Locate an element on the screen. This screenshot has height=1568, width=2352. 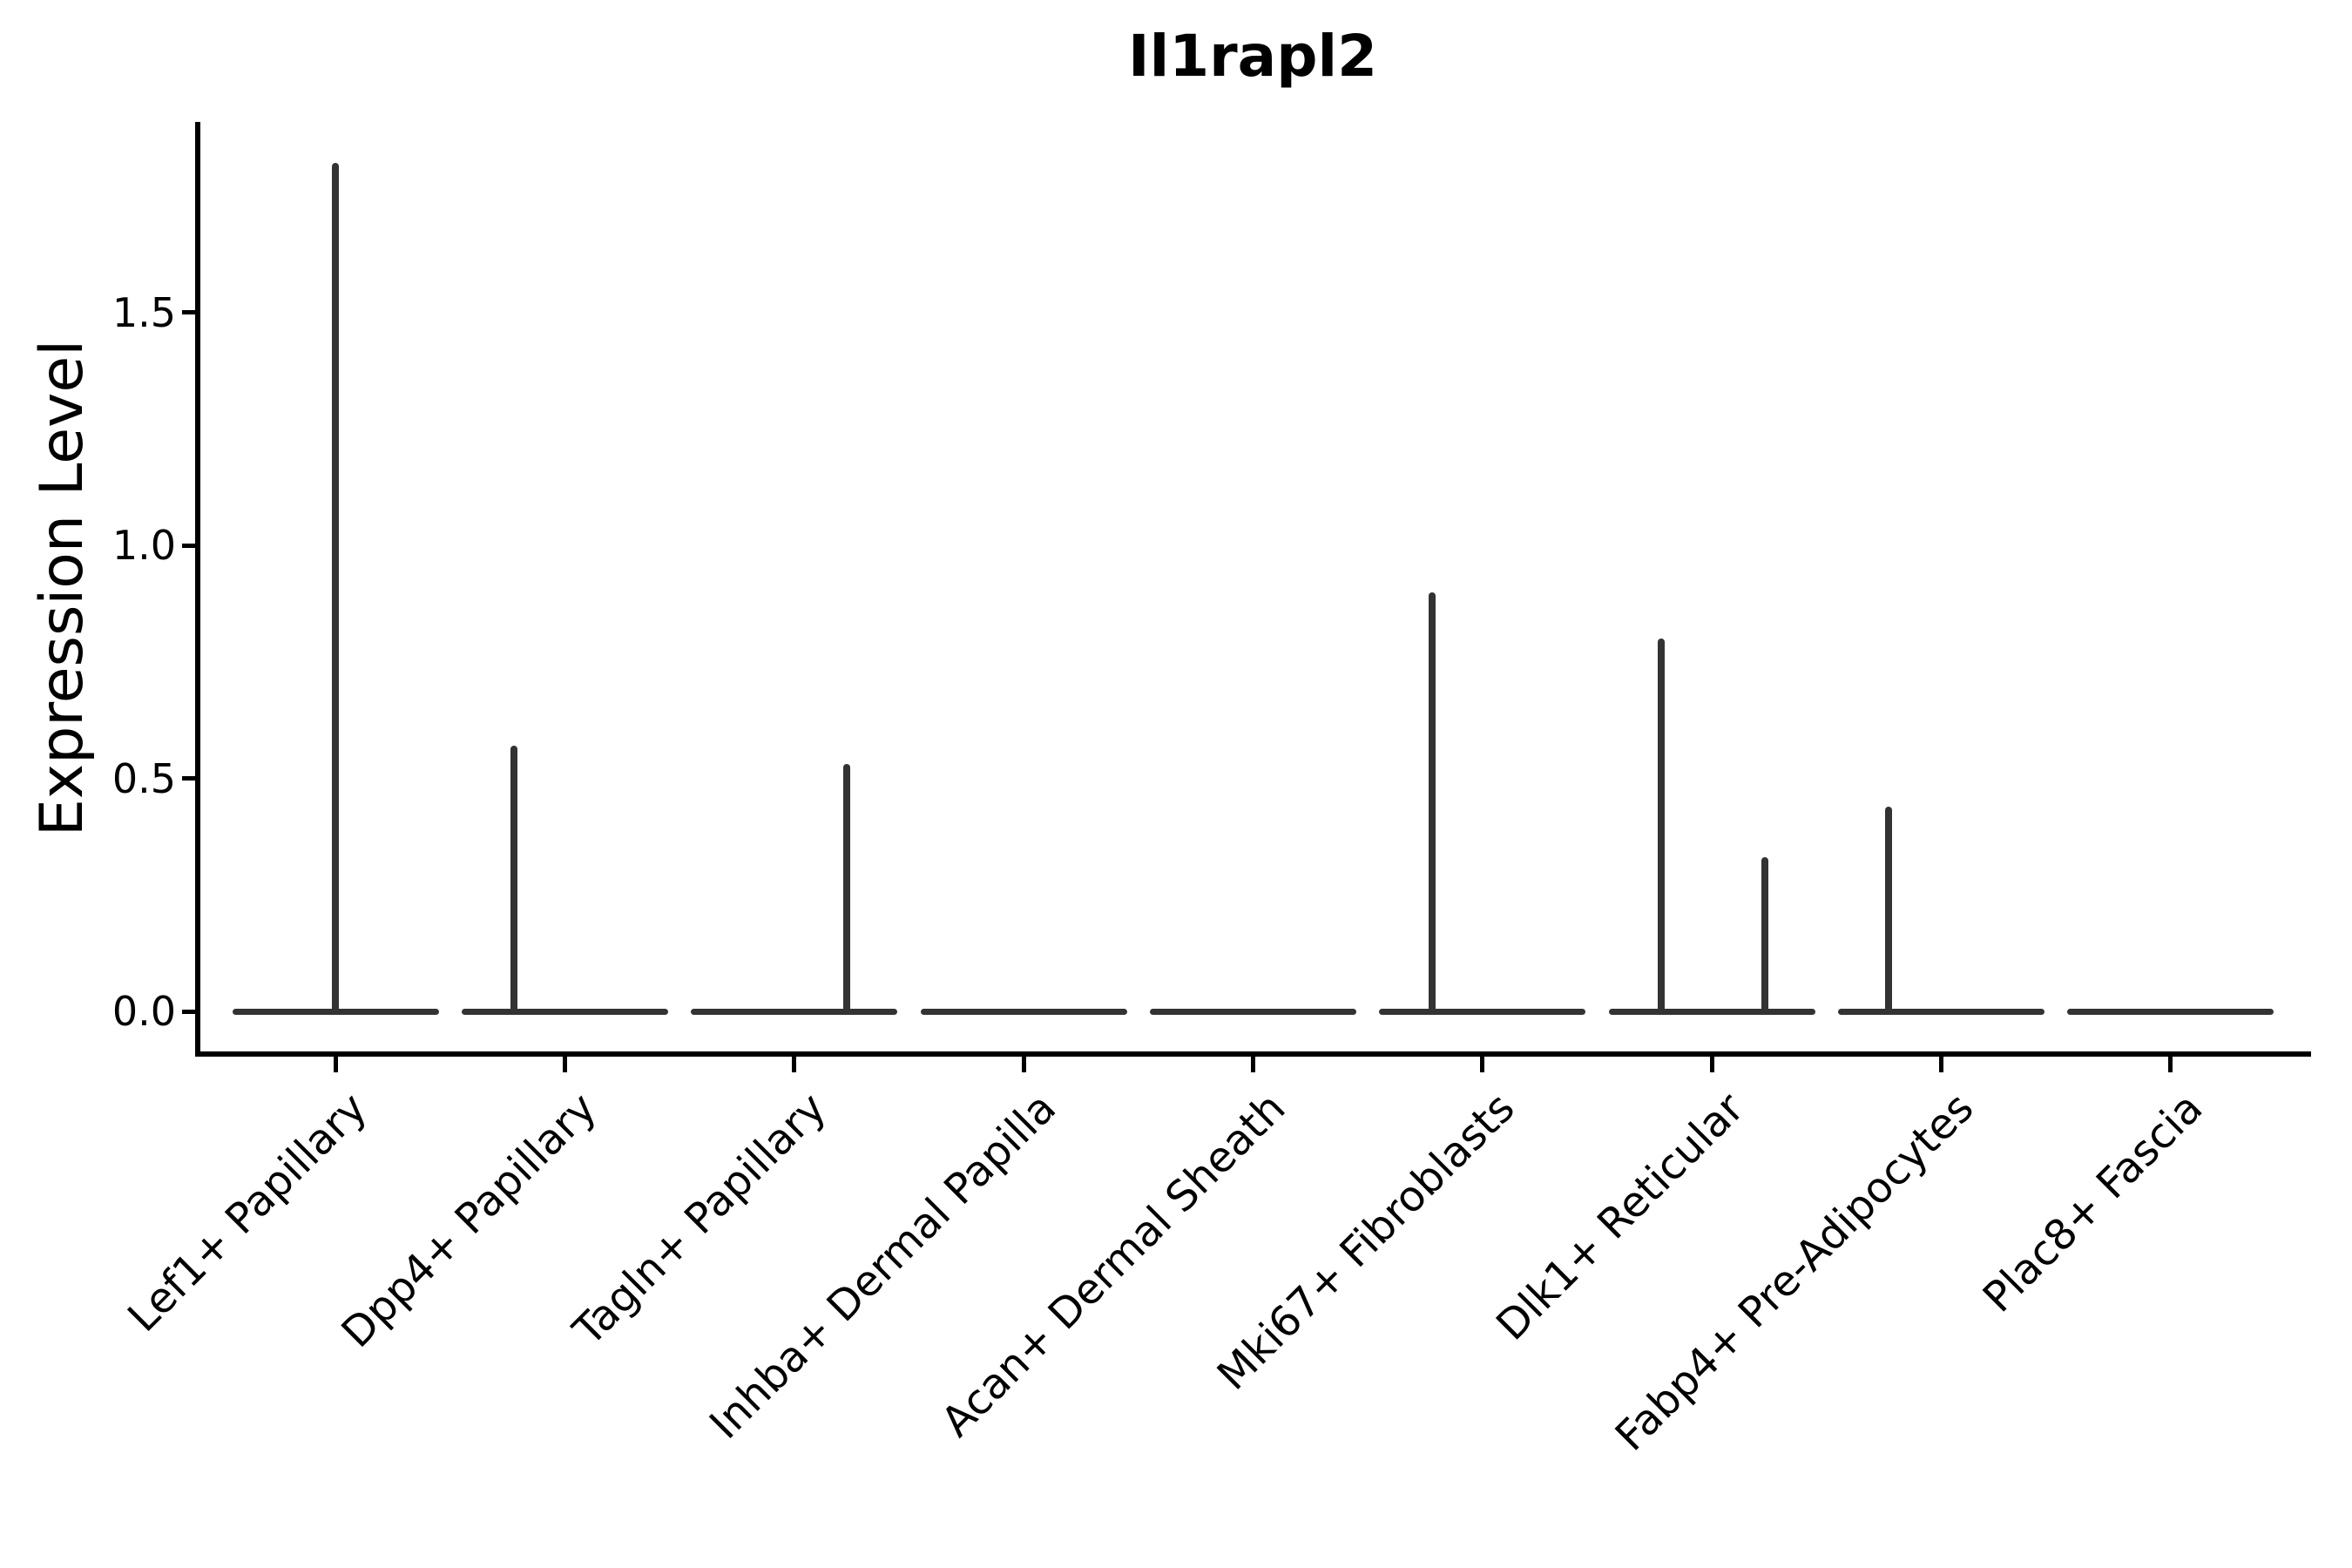
y-tick-label: 1.5 is located at coordinates (144, 312).